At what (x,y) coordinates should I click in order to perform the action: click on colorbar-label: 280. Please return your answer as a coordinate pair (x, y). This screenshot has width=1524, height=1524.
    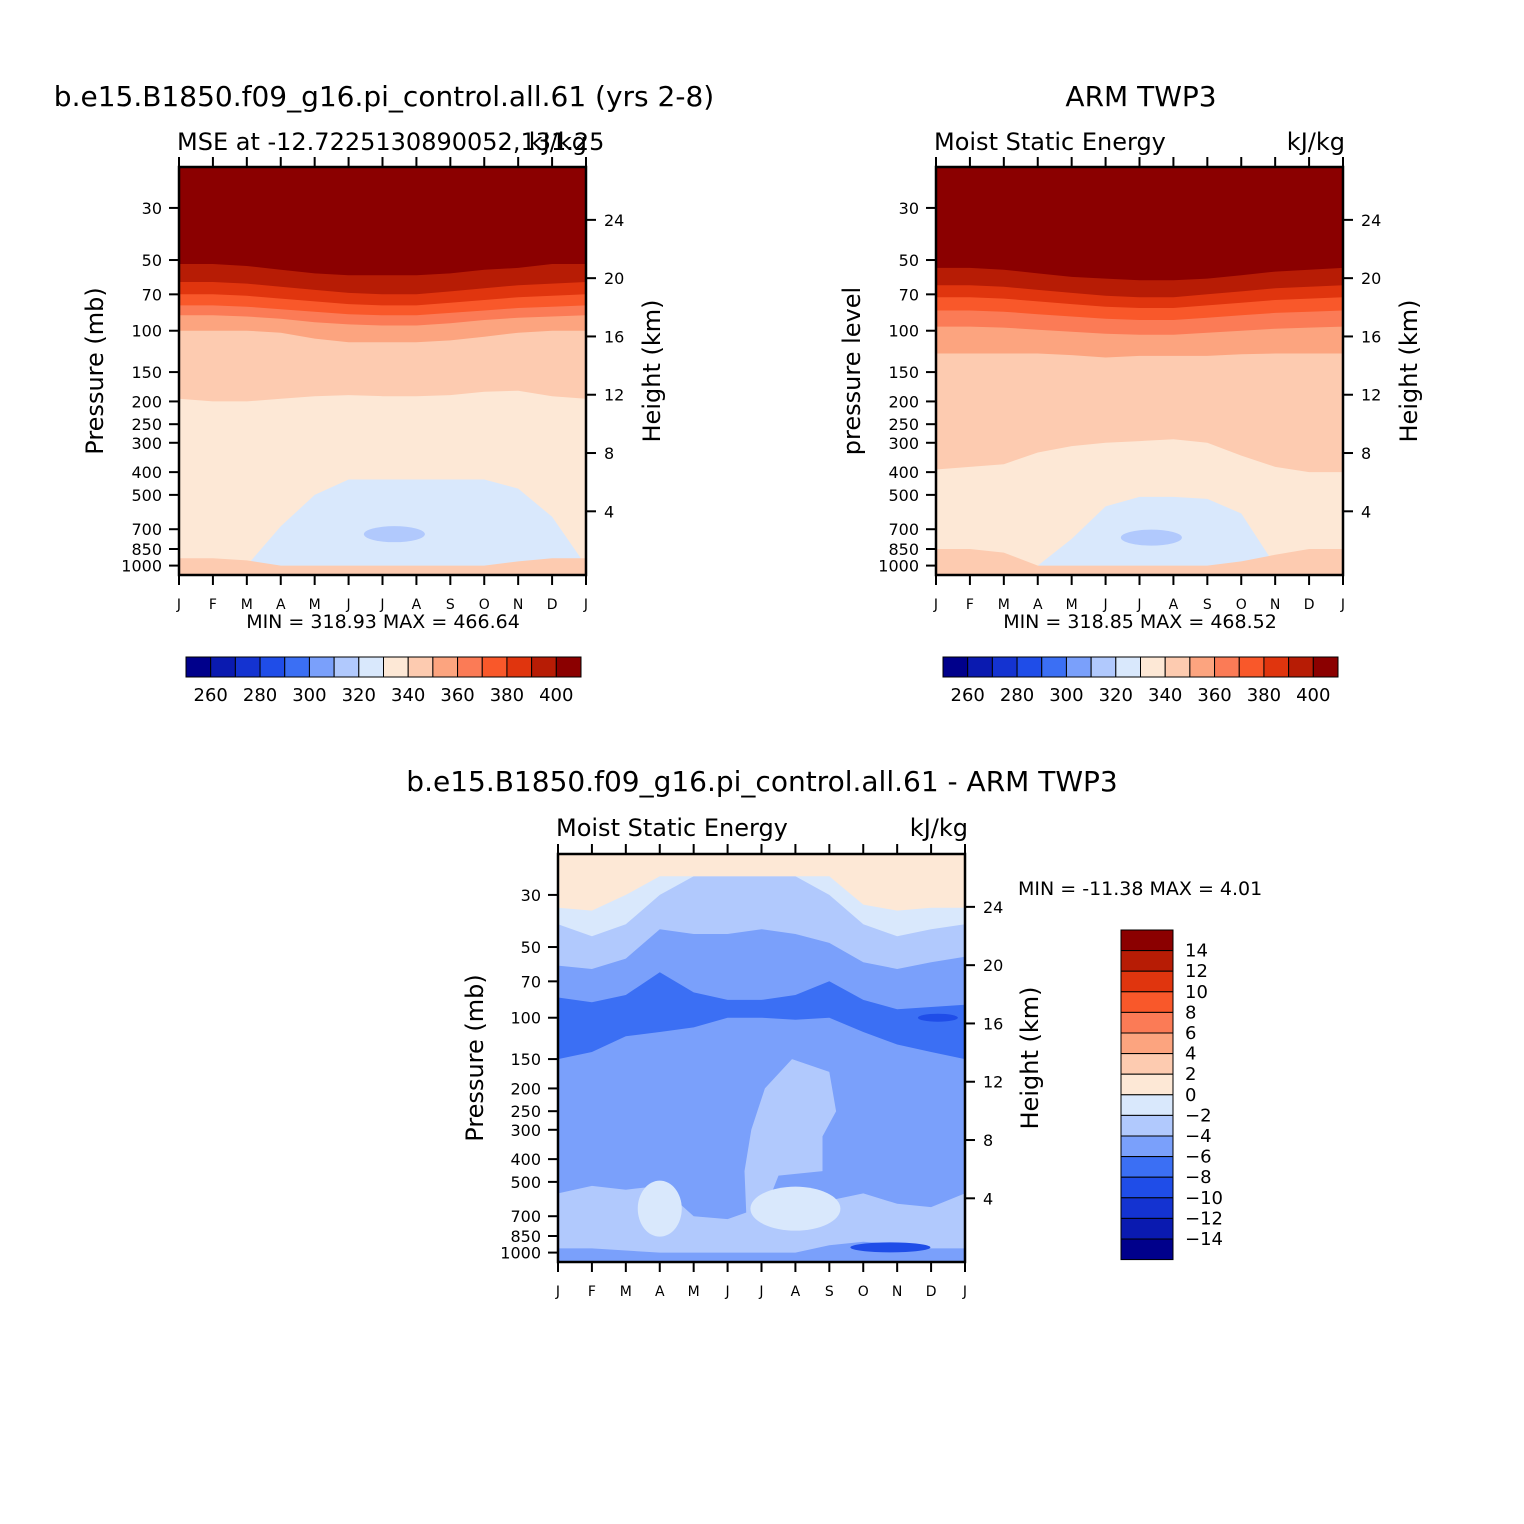
    Looking at the image, I should click on (260, 695).